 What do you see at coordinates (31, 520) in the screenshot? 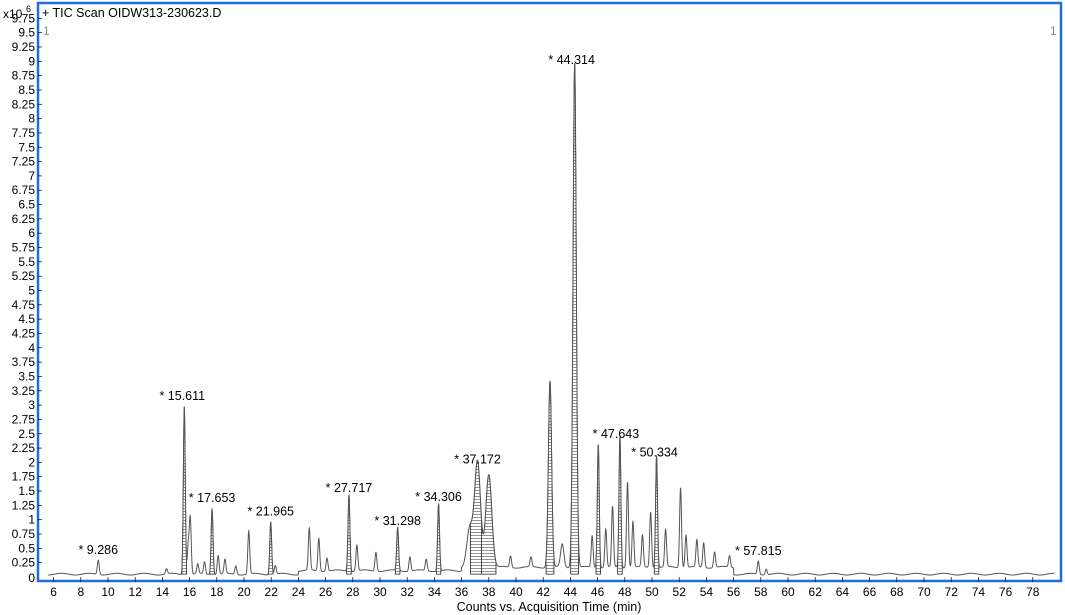
I see `y-tick-label: 1` at bounding box center [31, 520].